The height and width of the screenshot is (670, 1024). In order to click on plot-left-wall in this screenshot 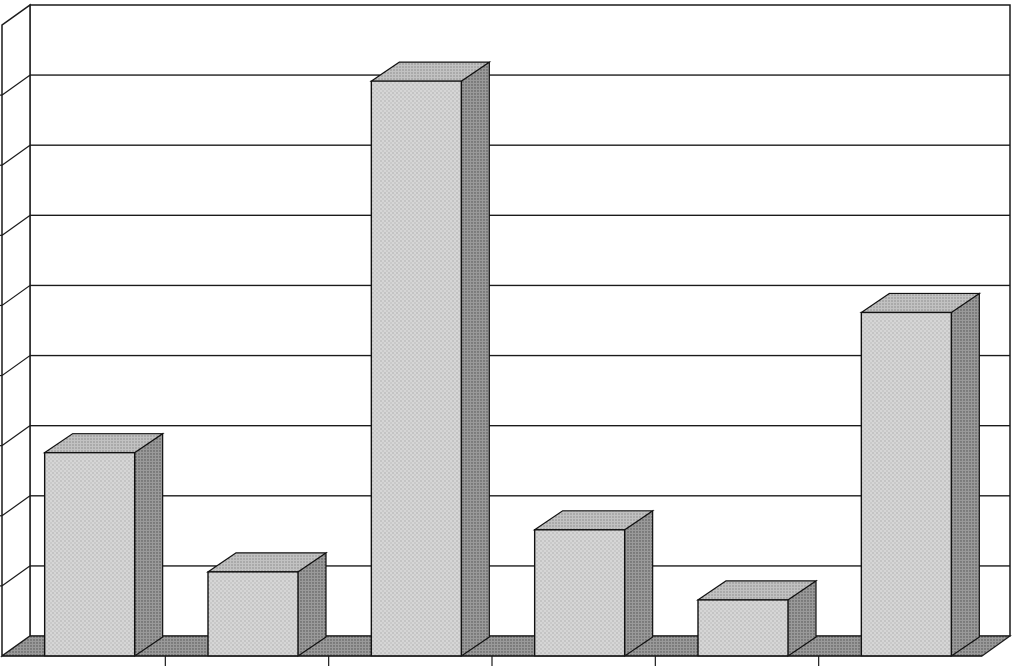, I will do `click(16, 330)`.